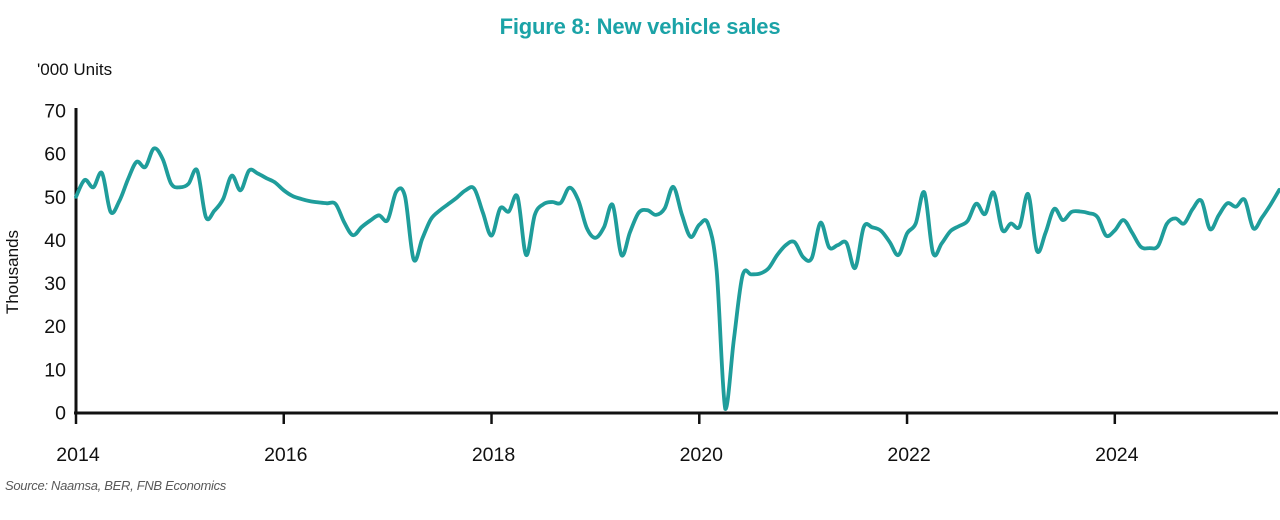 The width and height of the screenshot is (1280, 520). What do you see at coordinates (55, 112) in the screenshot?
I see `y-tick-label: 70` at bounding box center [55, 112].